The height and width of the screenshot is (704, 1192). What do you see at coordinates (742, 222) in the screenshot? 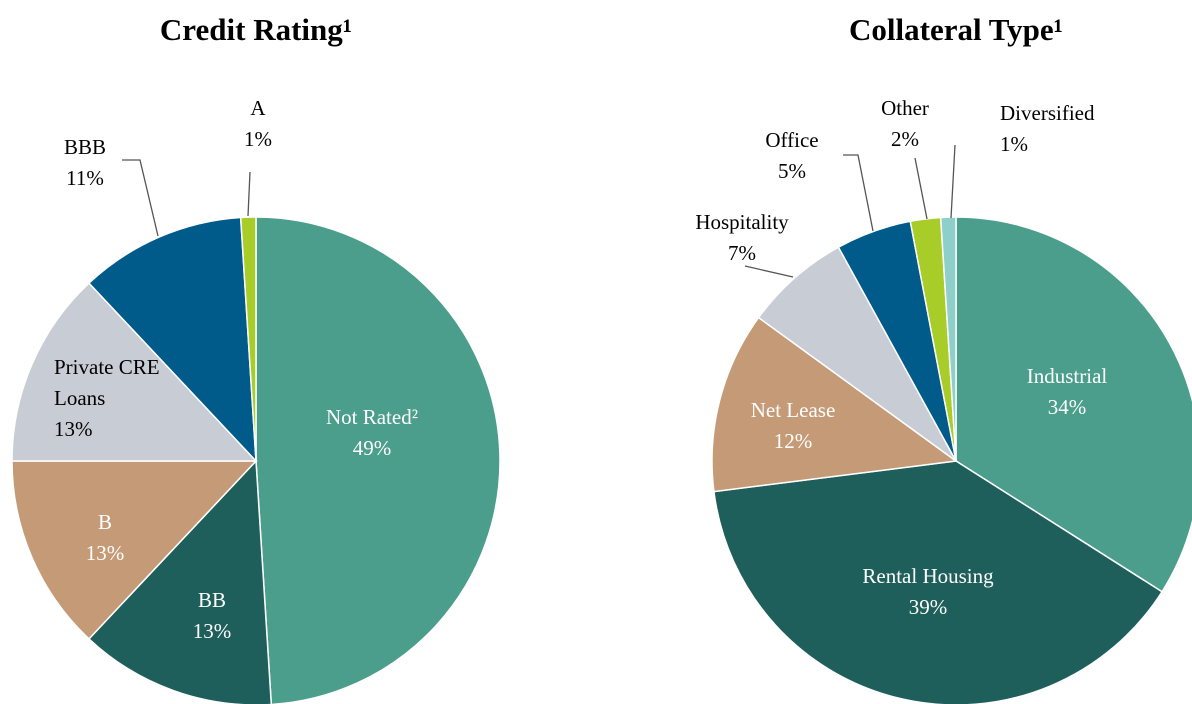
I see `slice-category: Hospitality` at bounding box center [742, 222].